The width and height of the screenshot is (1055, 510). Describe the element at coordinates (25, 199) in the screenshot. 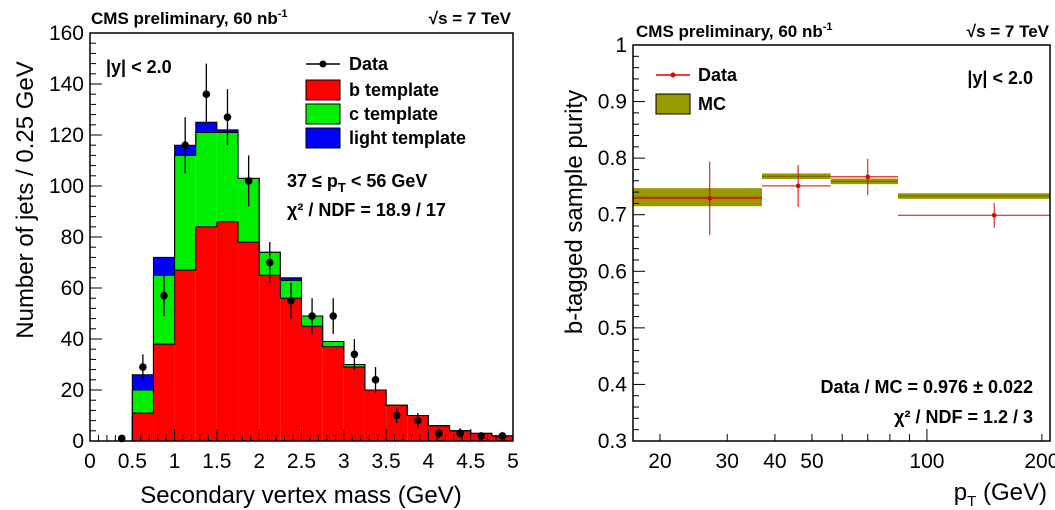

I see `y-axis-label: Number of jets / 0.25 GeV` at that location.